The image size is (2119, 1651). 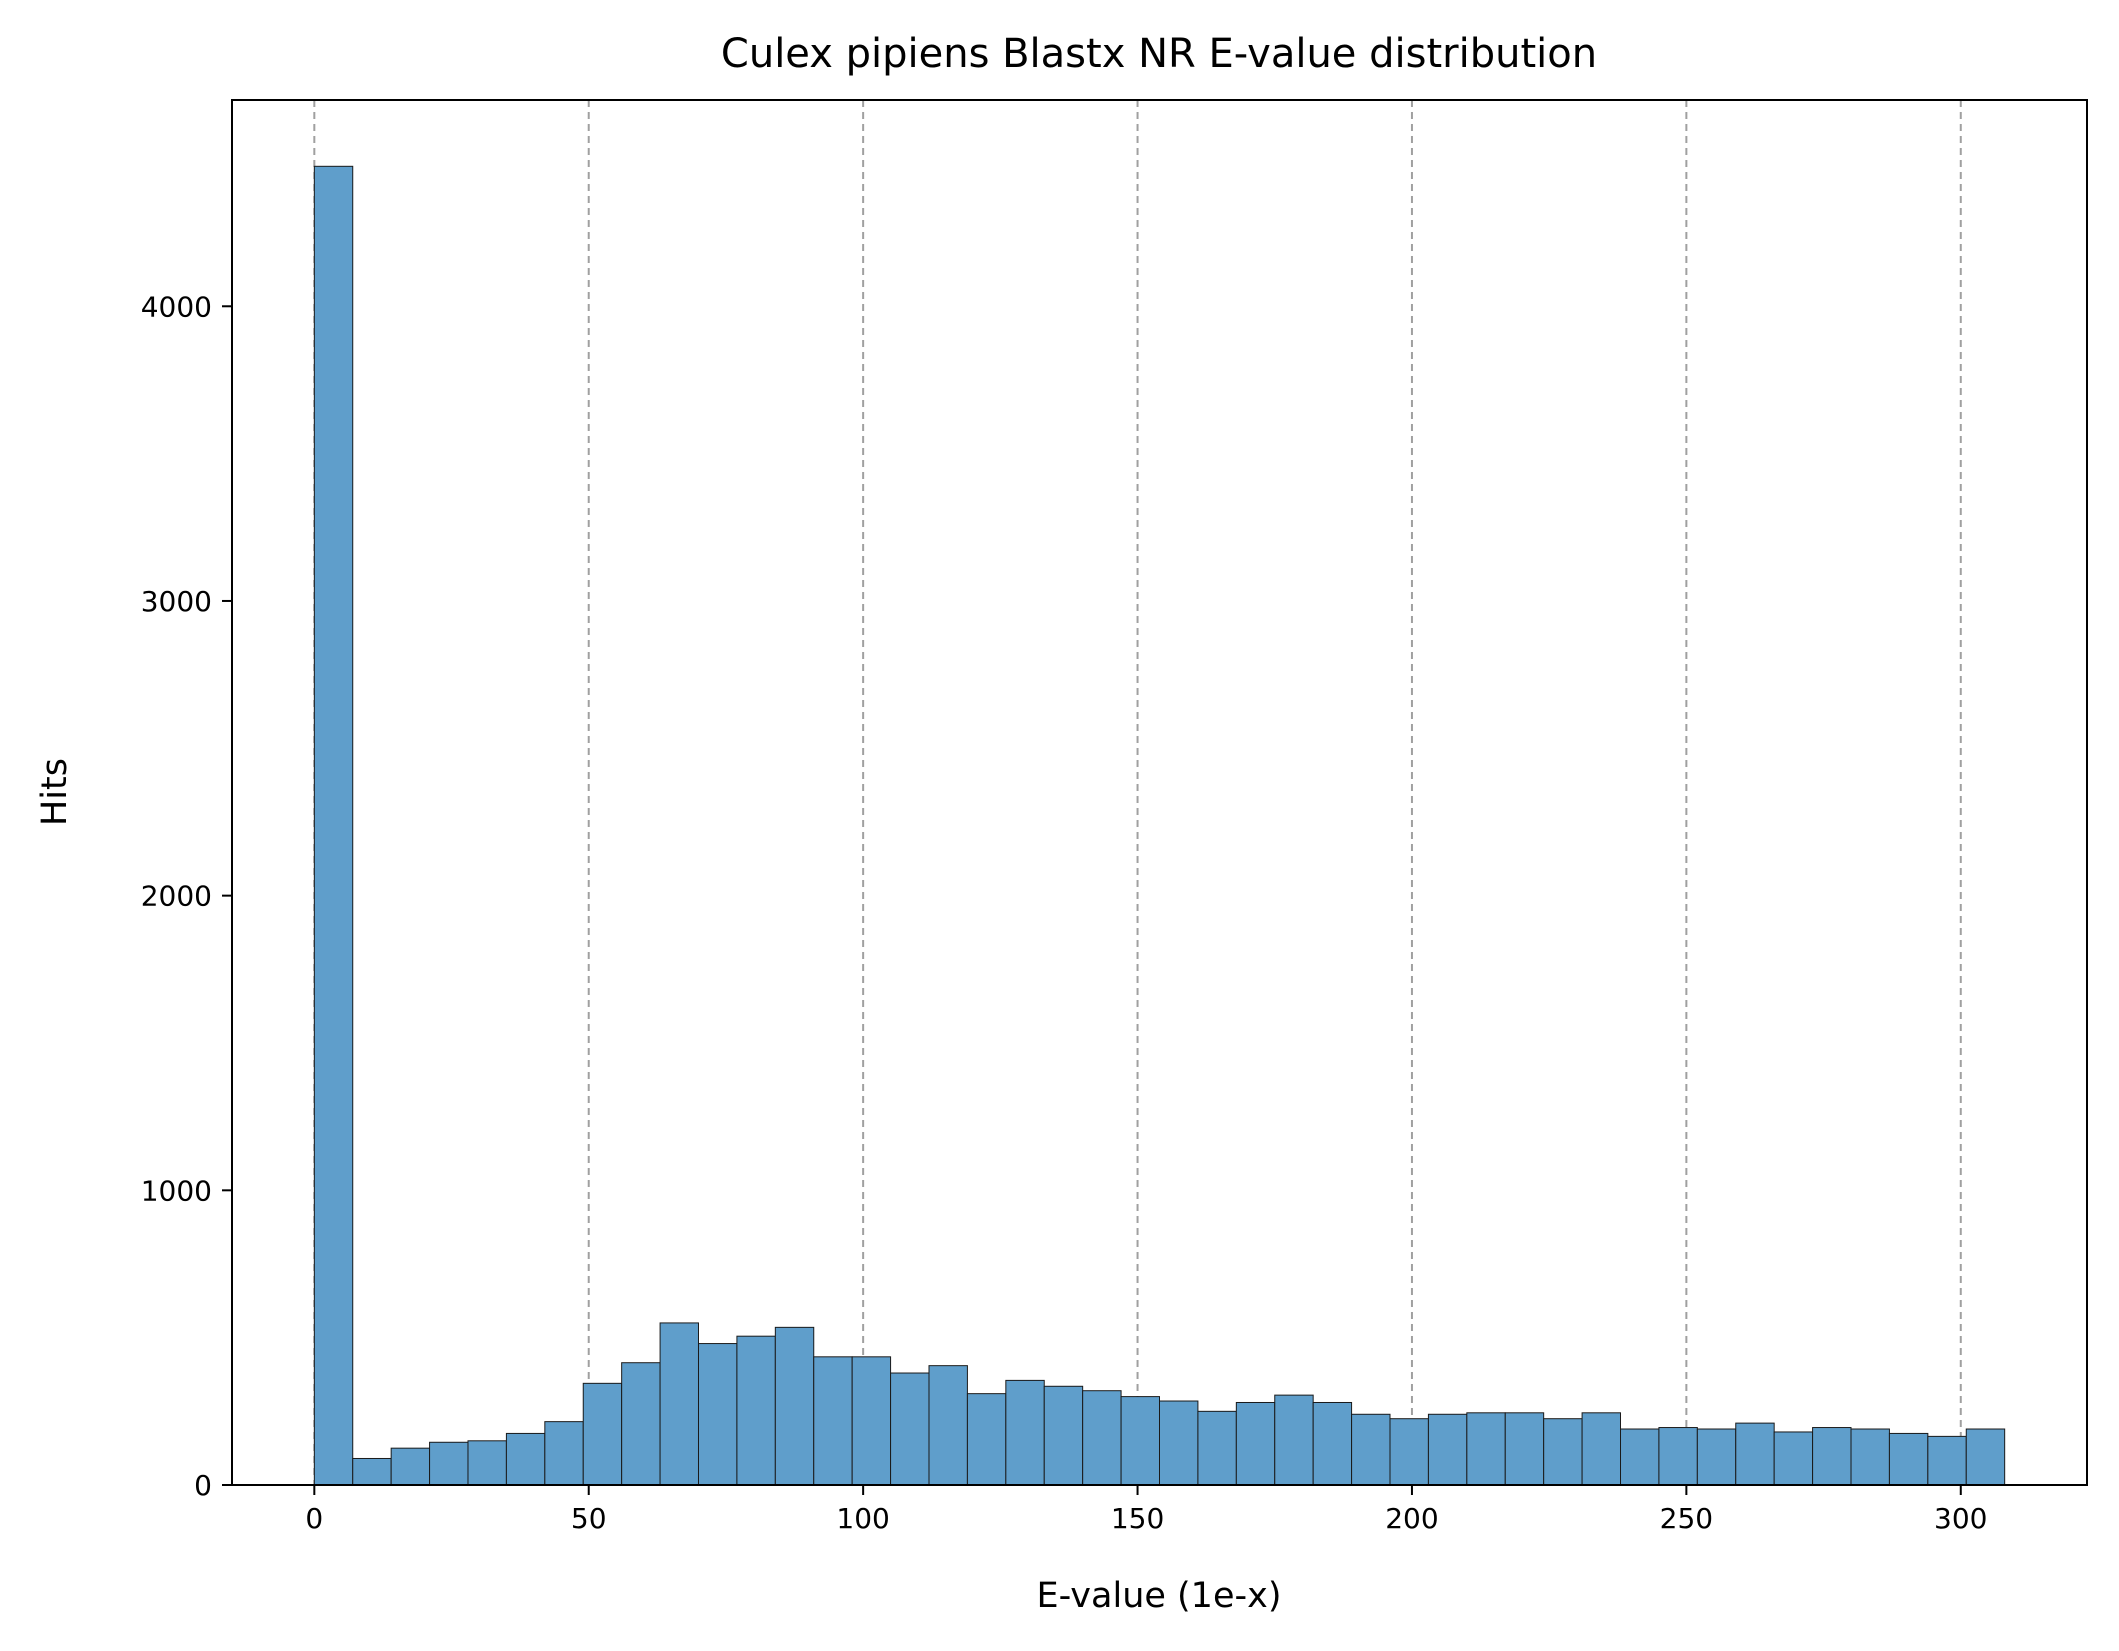 What do you see at coordinates (176, 306) in the screenshot?
I see `y-tick-label: 4000` at bounding box center [176, 306].